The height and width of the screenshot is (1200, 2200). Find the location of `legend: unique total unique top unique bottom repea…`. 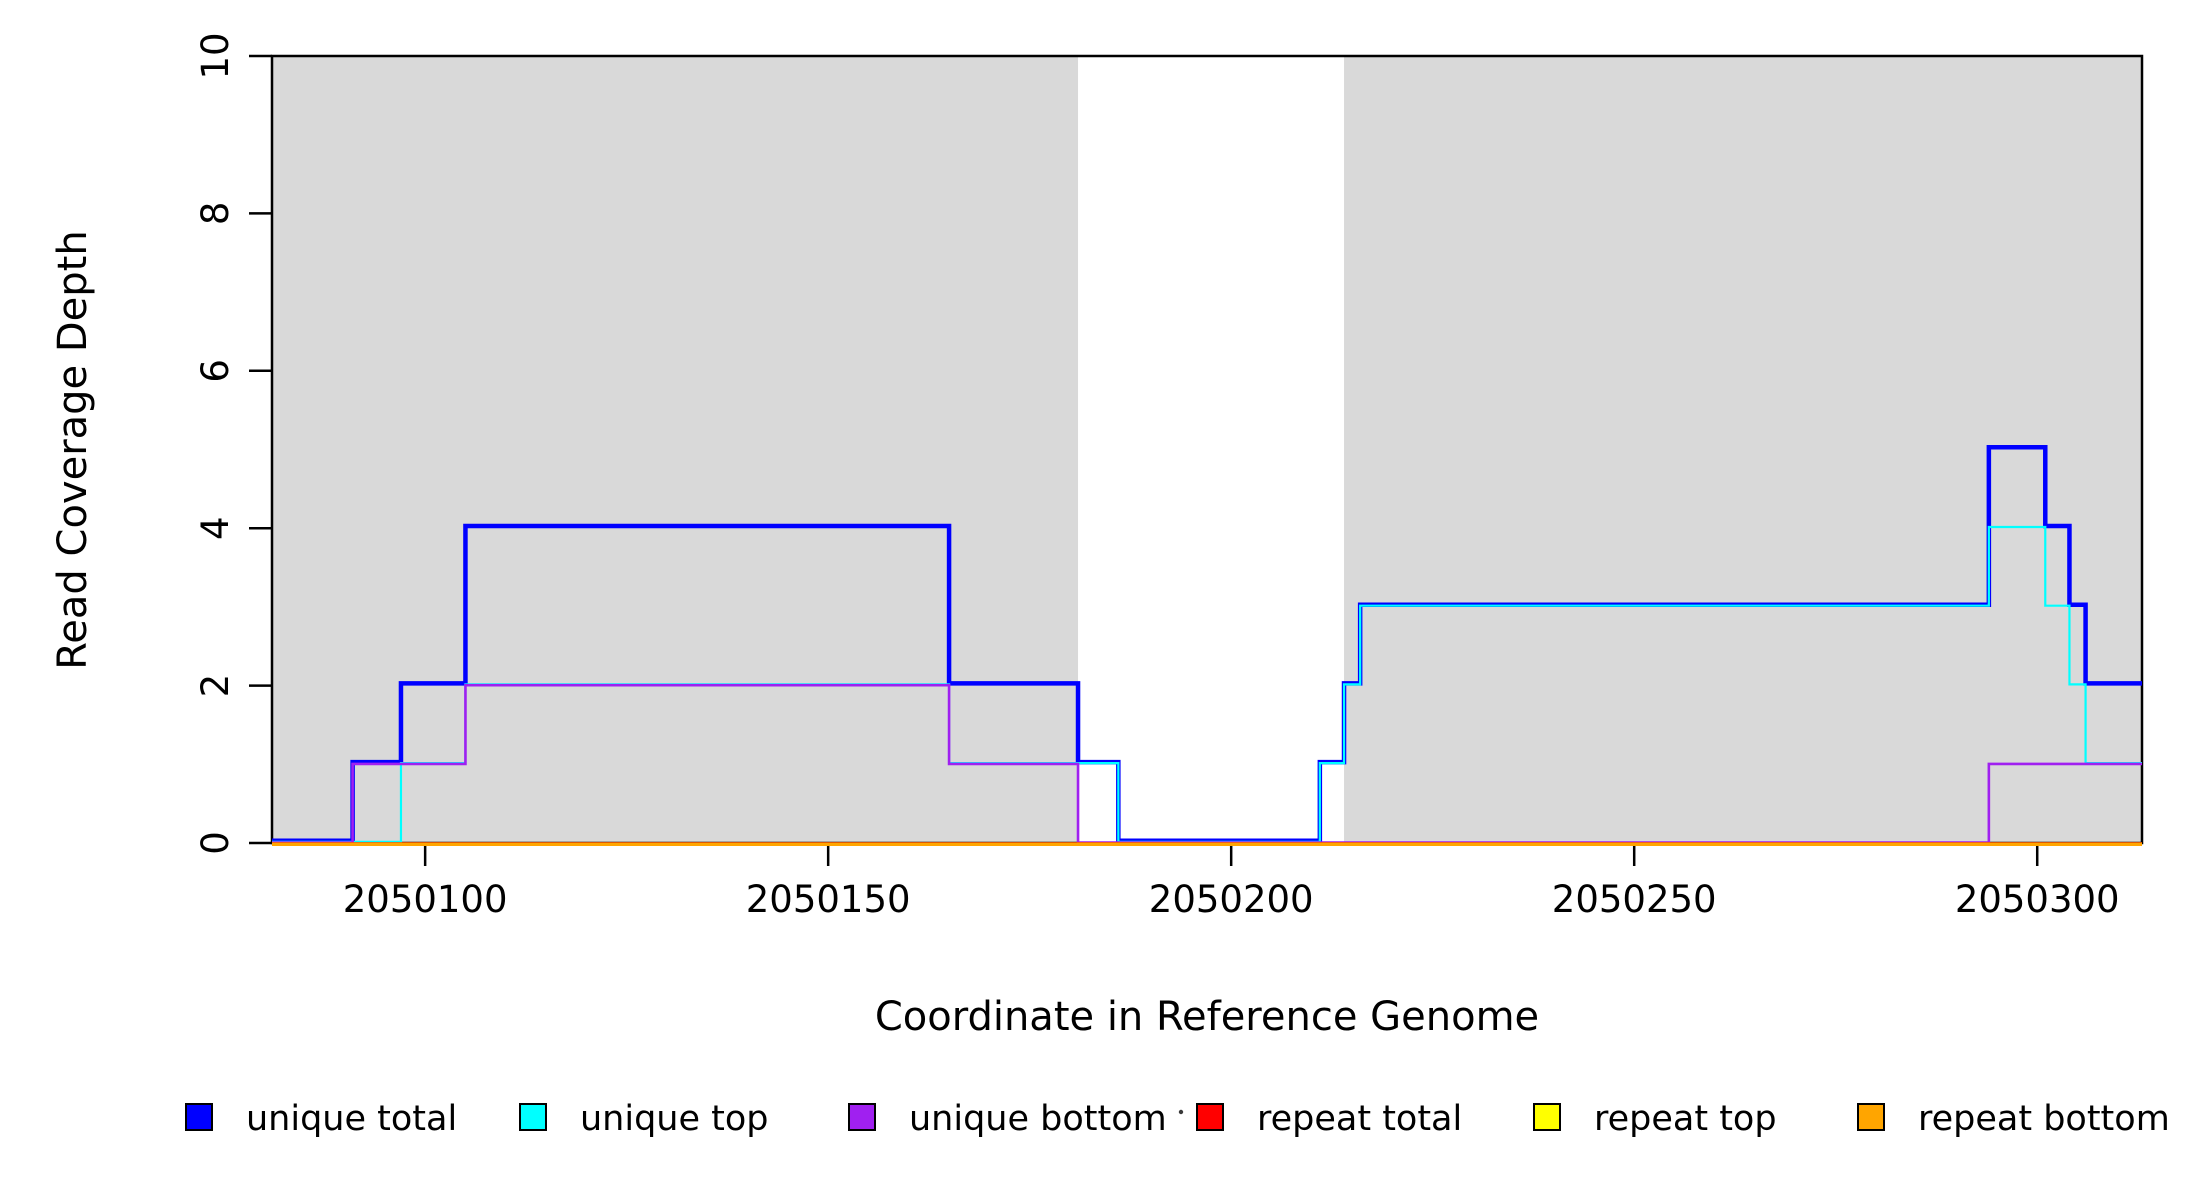

legend: unique total unique top unique bottom repea… is located at coordinates (1177, 1119).